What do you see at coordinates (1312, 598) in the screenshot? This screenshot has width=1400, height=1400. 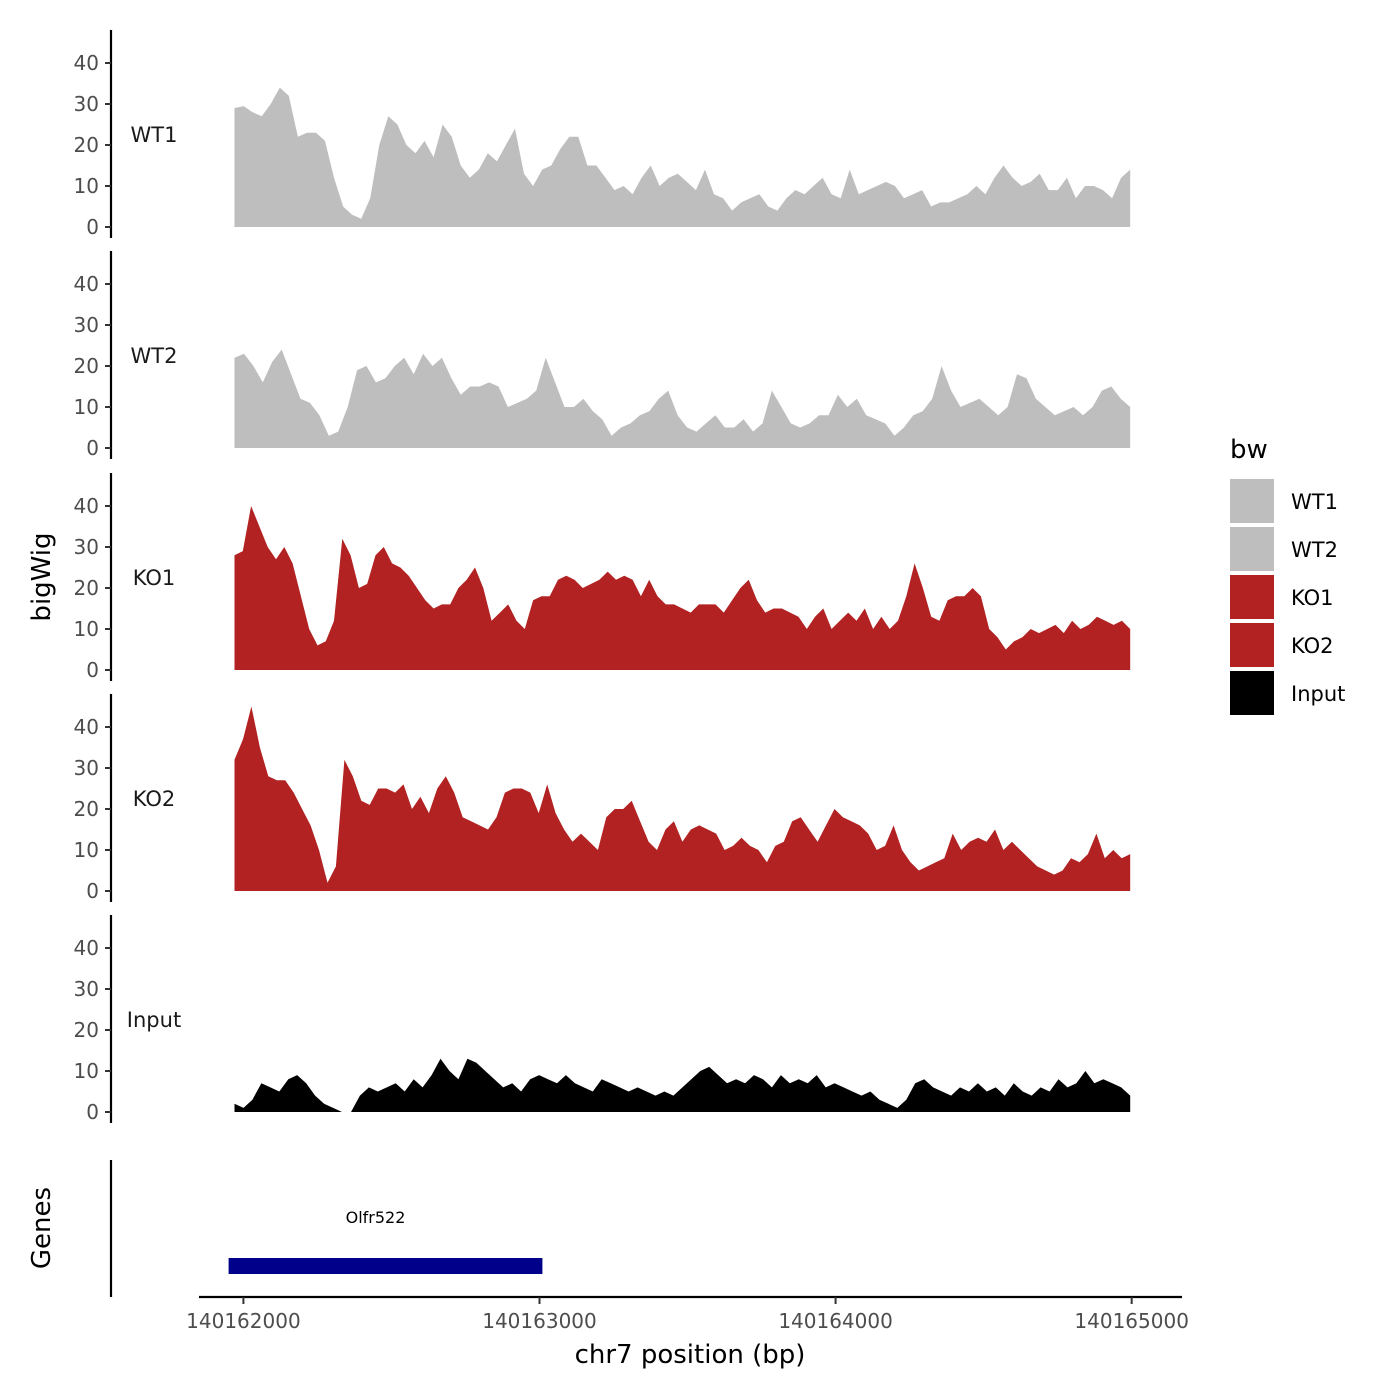 I see `legend-label: KO1` at bounding box center [1312, 598].